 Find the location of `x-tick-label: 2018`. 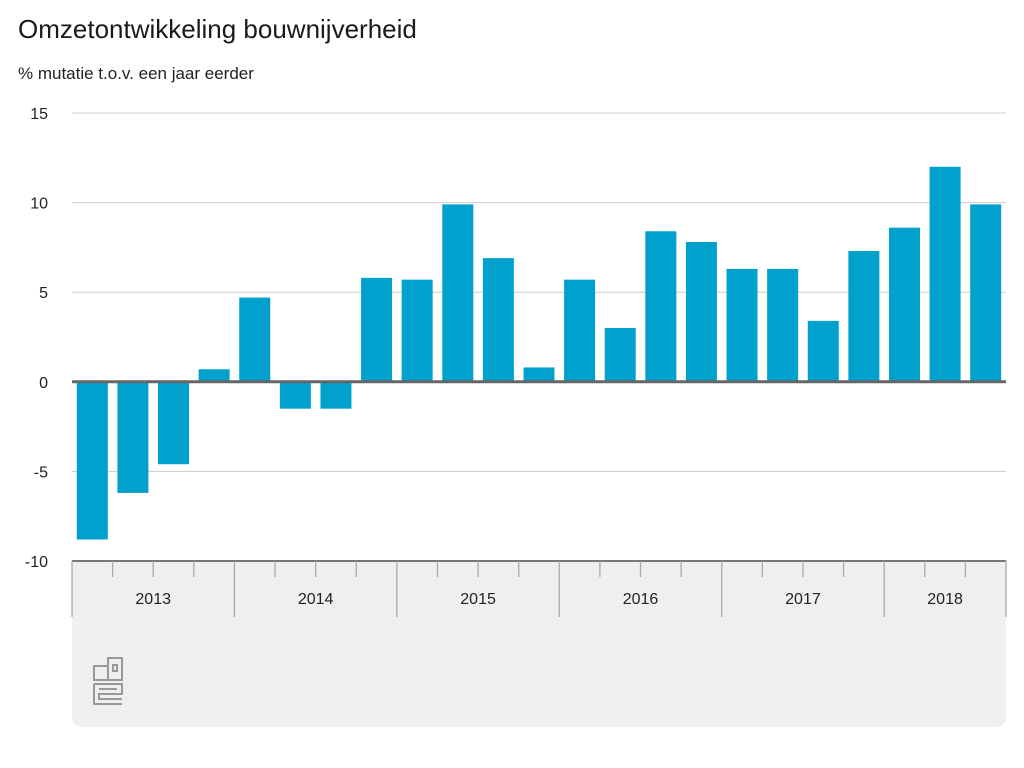

x-tick-label: 2018 is located at coordinates (945, 599).